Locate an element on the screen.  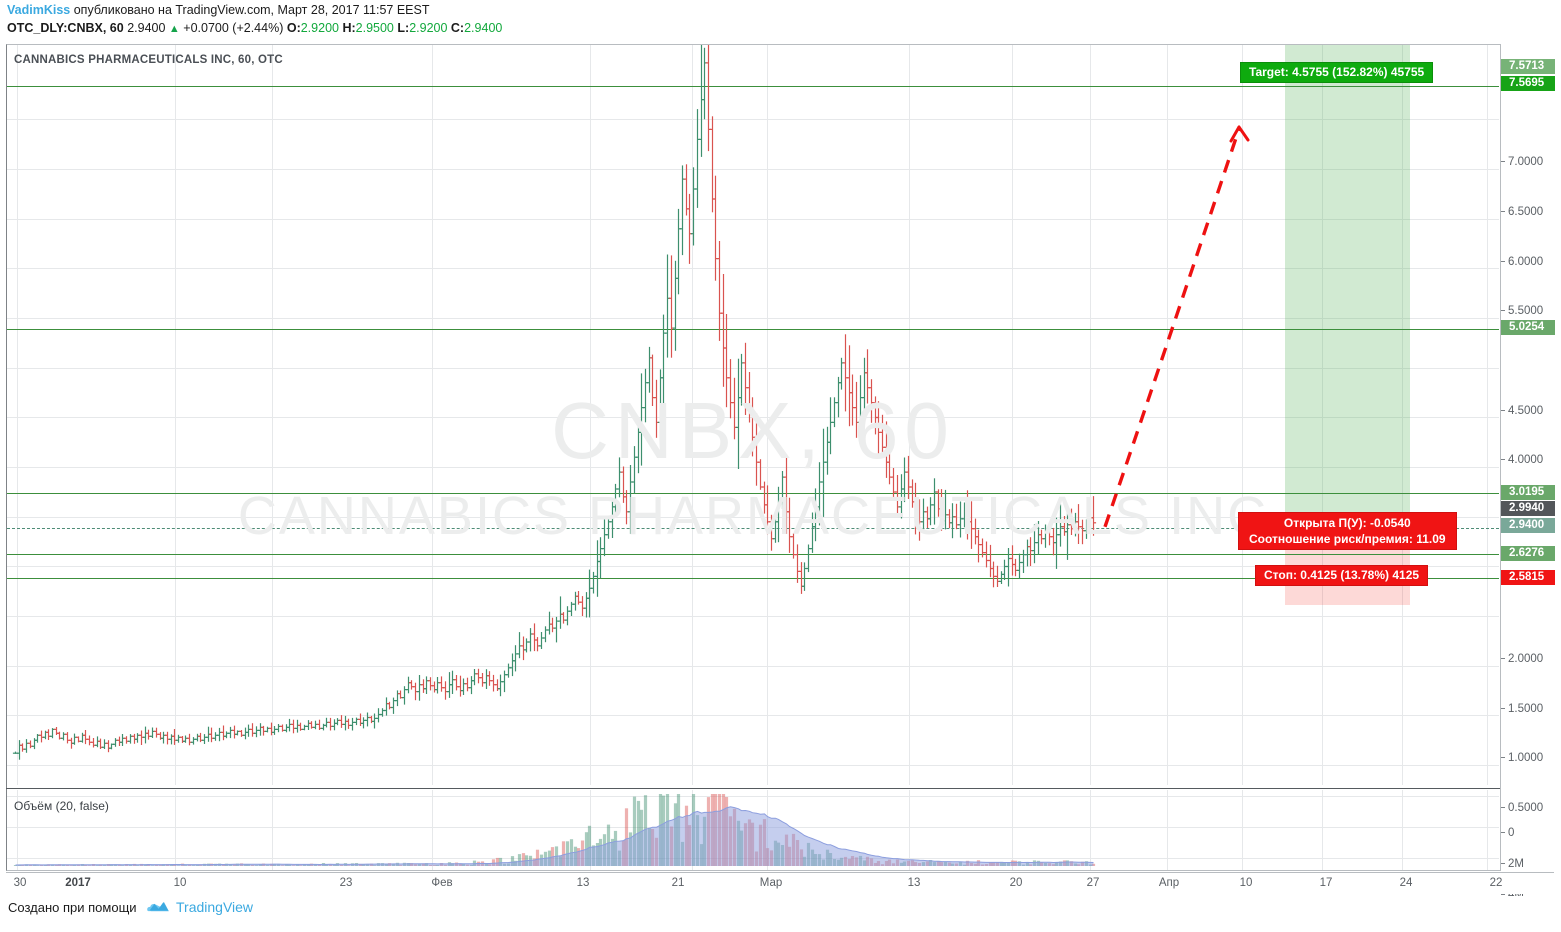
time-tick: 2017 is located at coordinates (78, 883).